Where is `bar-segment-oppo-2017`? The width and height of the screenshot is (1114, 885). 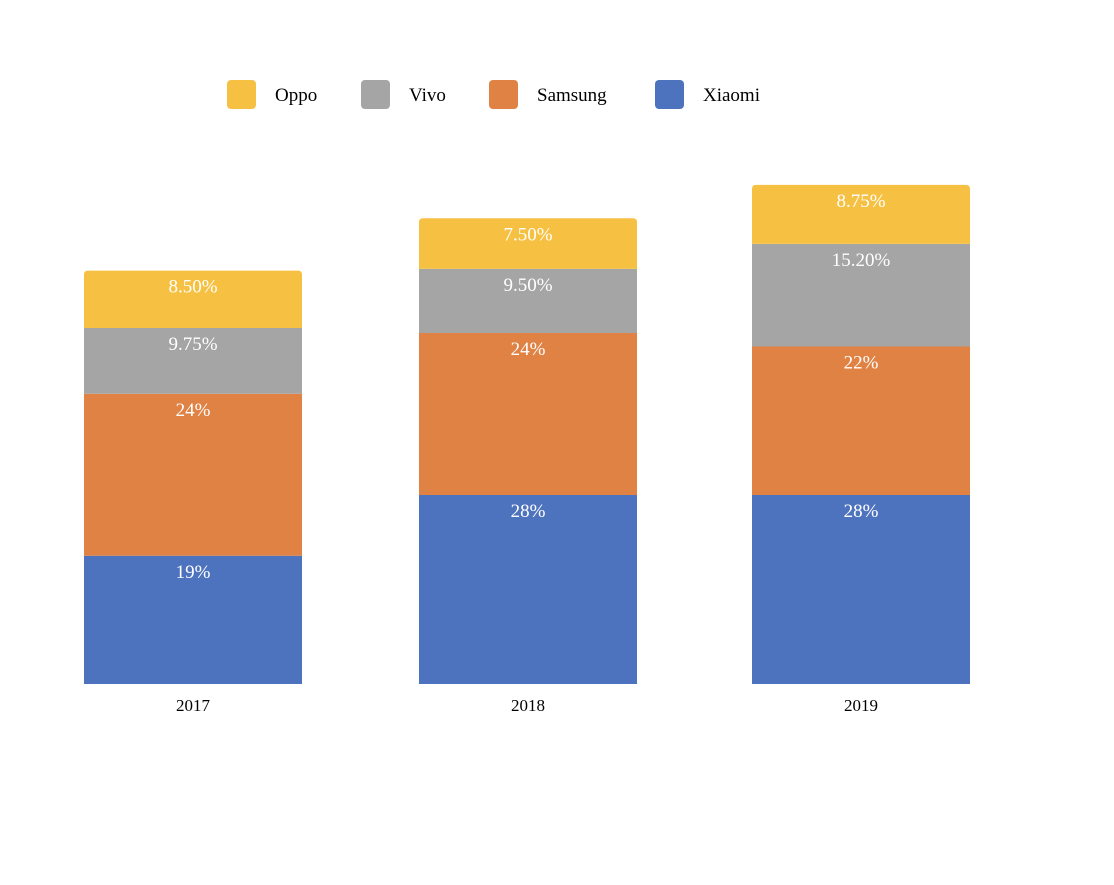 bar-segment-oppo-2017 is located at coordinates (193, 299).